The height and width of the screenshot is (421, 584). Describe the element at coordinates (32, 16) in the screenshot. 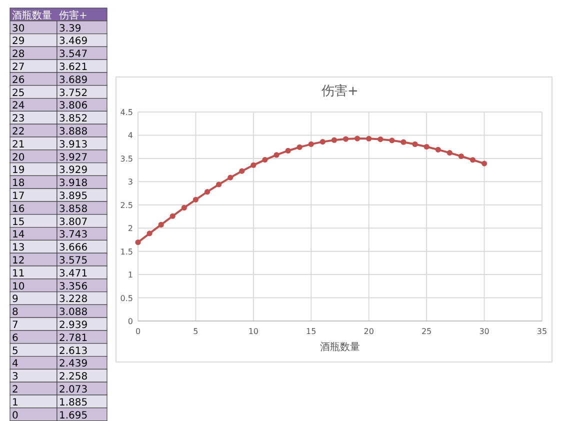

I see `table-header-x: 酒瓶数量` at that location.